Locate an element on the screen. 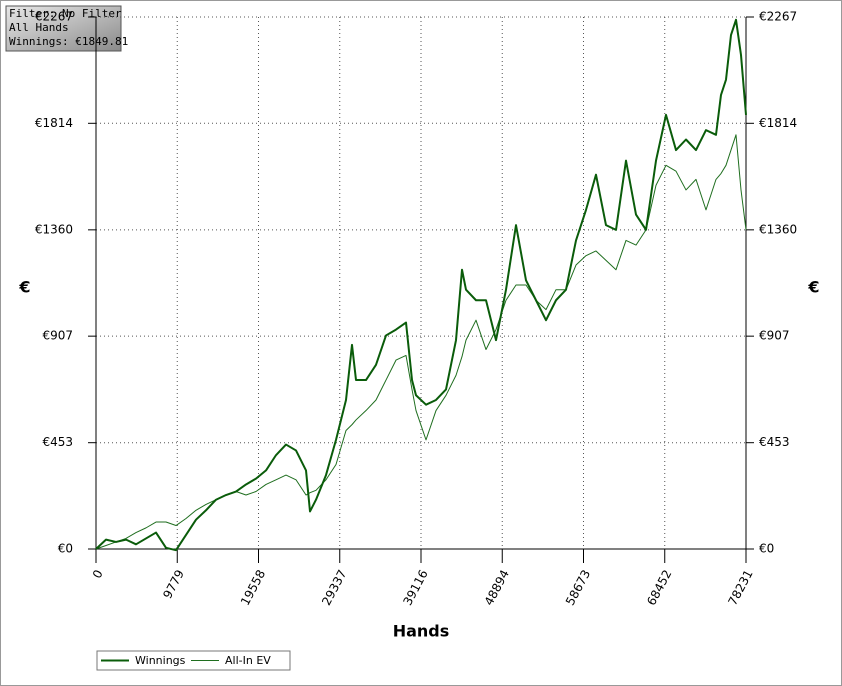 This screenshot has height=686, width=842. y-tick-label: €1360 is located at coordinates (54, 229).